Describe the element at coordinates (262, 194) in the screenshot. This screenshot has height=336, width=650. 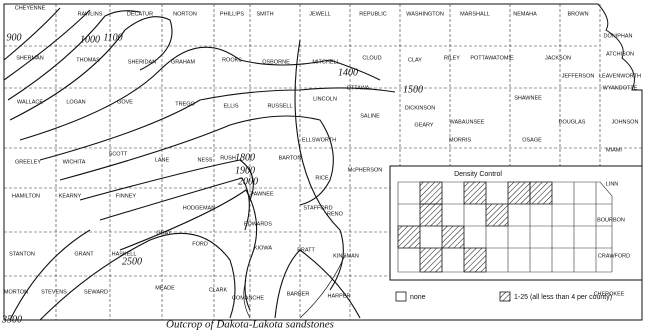
I see `county-label: PAWNEE` at that location.